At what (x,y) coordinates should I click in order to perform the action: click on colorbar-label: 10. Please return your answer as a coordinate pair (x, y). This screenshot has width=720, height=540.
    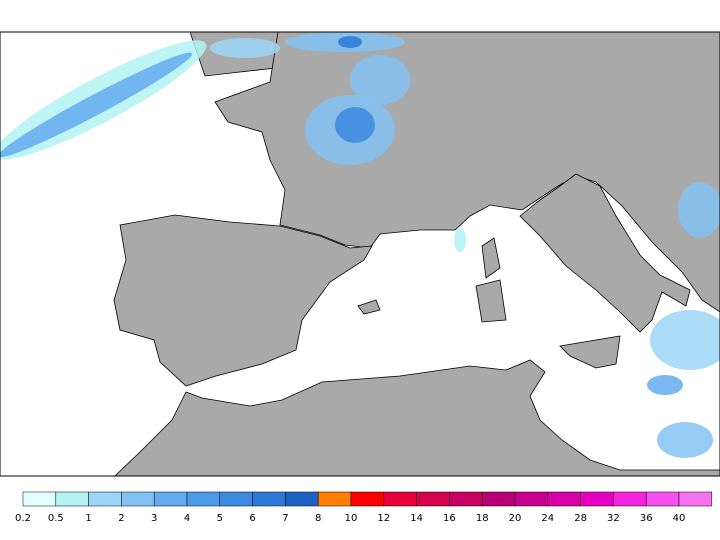
    Looking at the image, I should click on (351, 518).